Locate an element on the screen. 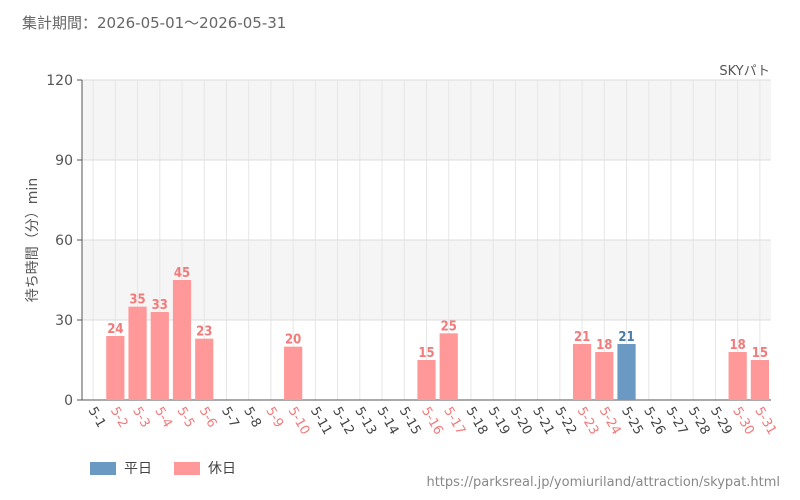  x-tick-label: 5-12 is located at coordinates (343, 421).